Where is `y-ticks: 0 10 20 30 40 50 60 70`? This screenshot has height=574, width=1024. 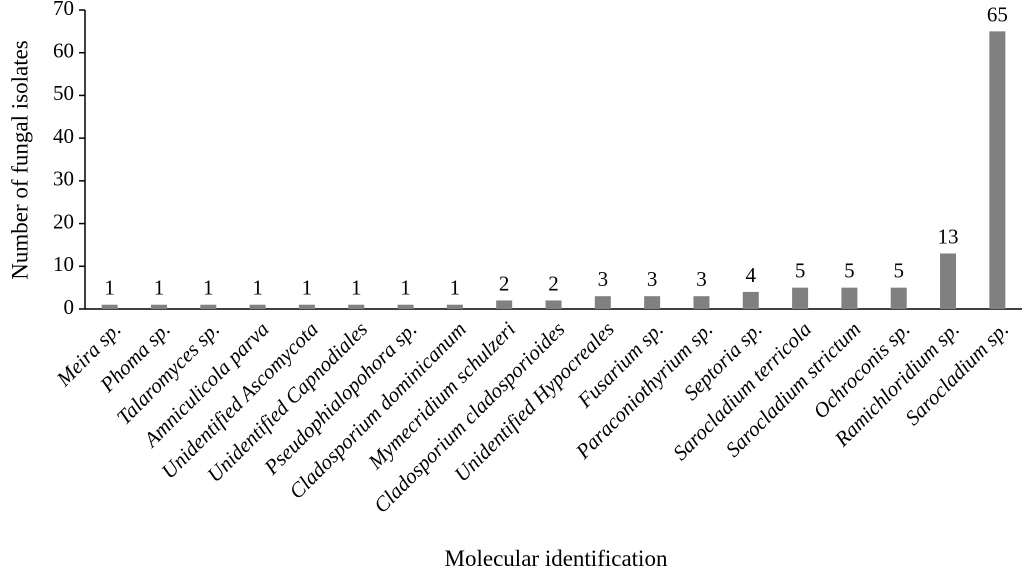
y-ticks: 0 10 20 30 40 50 60 70 is located at coordinates (69, 159).